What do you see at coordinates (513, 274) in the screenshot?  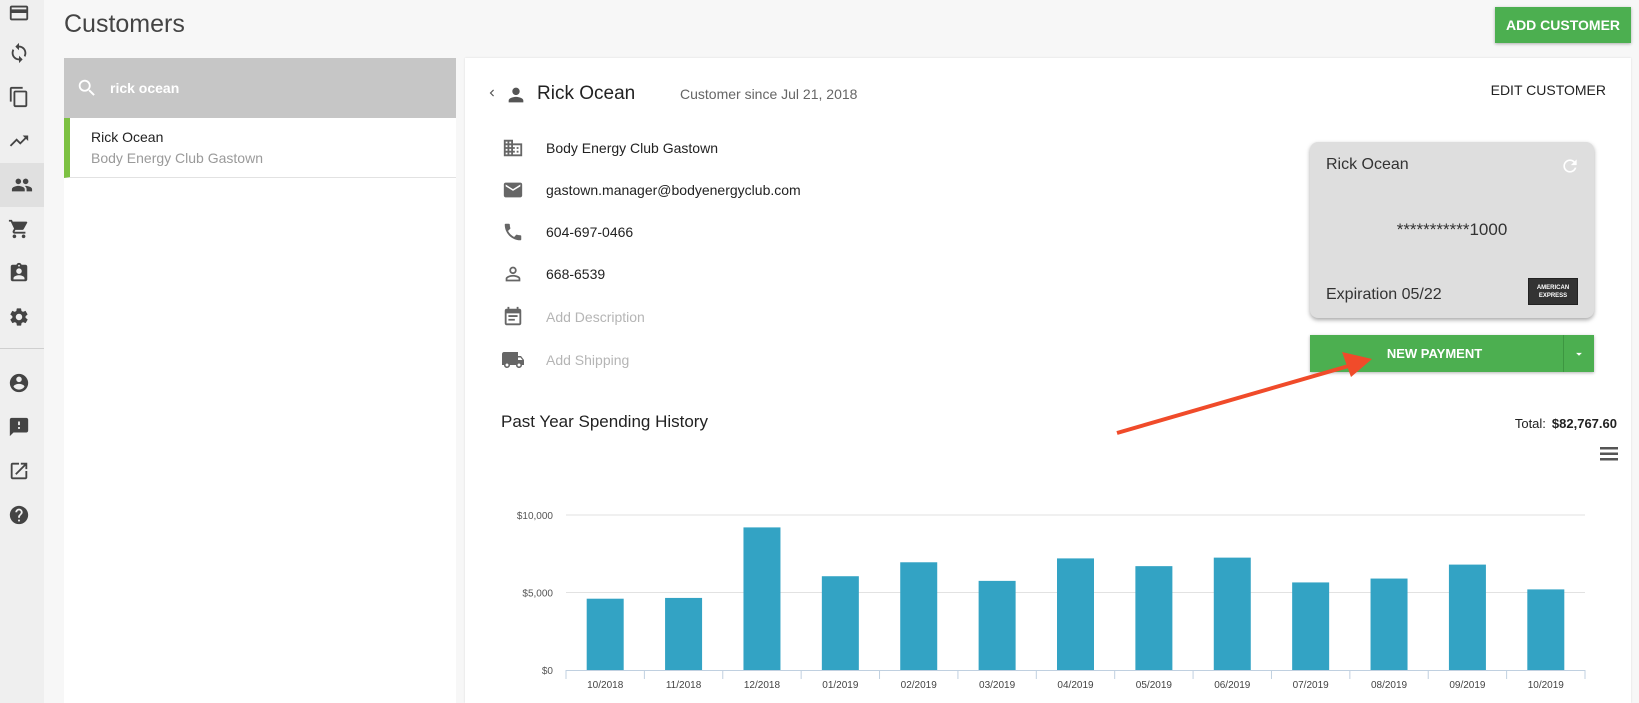 I see `person-outline-icon` at bounding box center [513, 274].